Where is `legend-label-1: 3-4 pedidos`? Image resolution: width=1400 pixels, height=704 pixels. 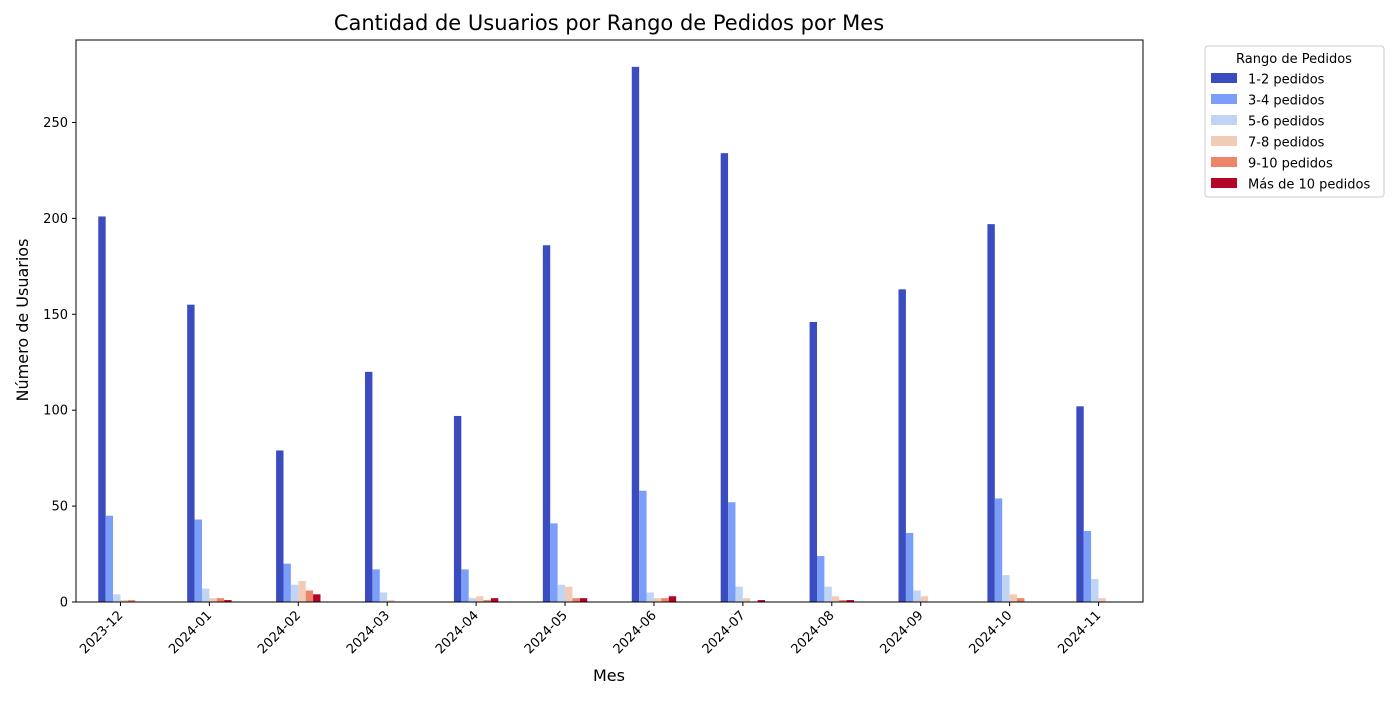 legend-label-1: 3-4 pedidos is located at coordinates (1286, 101).